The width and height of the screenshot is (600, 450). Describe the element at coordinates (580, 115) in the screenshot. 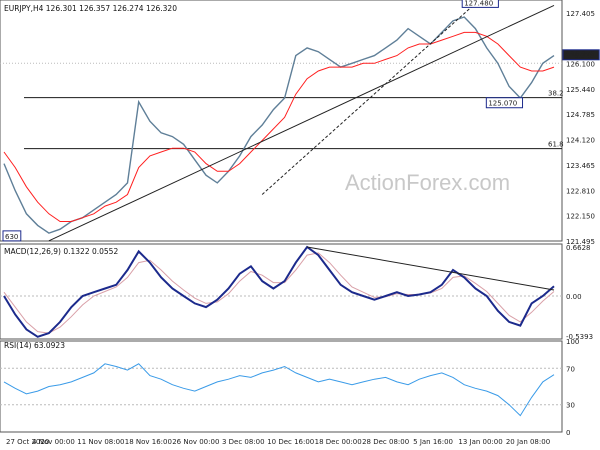

I see `price-y-tick: 124.785` at that location.